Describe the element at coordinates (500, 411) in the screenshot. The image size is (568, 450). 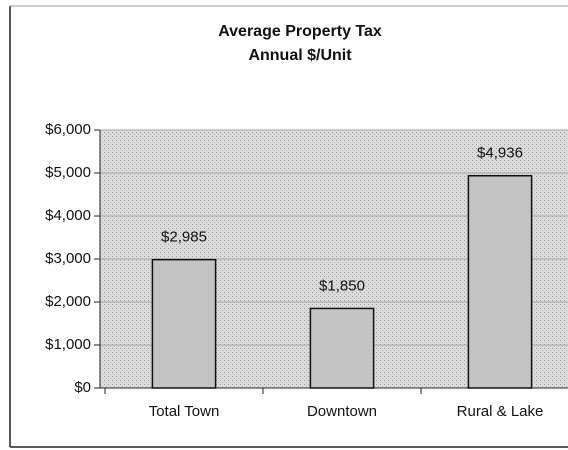
I see `x-tick-label: Rural & Lake` at that location.